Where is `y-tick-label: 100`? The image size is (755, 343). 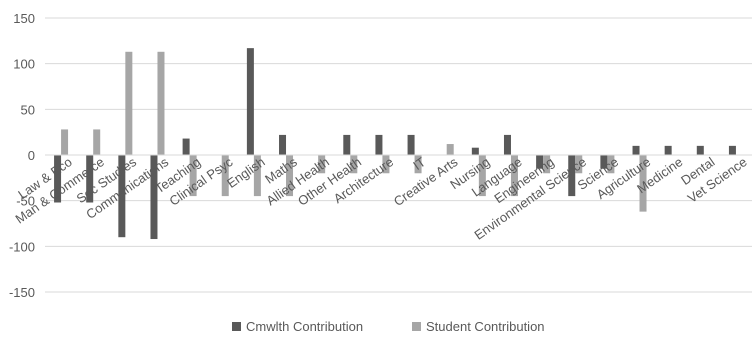
y-tick-label: 100 is located at coordinates (24, 64).